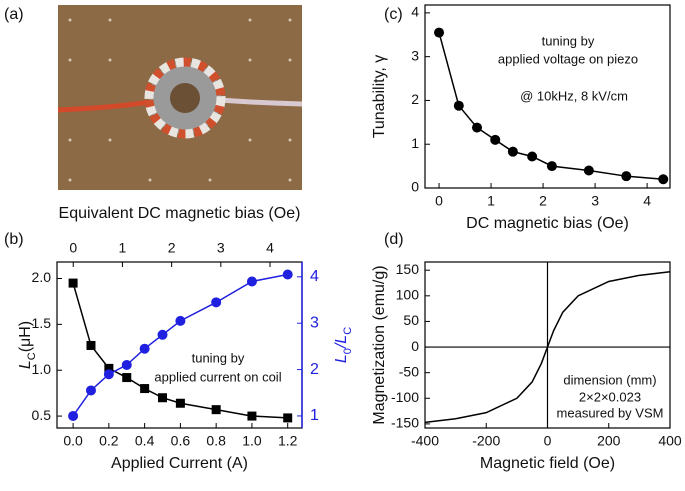  I want to click on y2-tick-label: 3, so click(314, 322).